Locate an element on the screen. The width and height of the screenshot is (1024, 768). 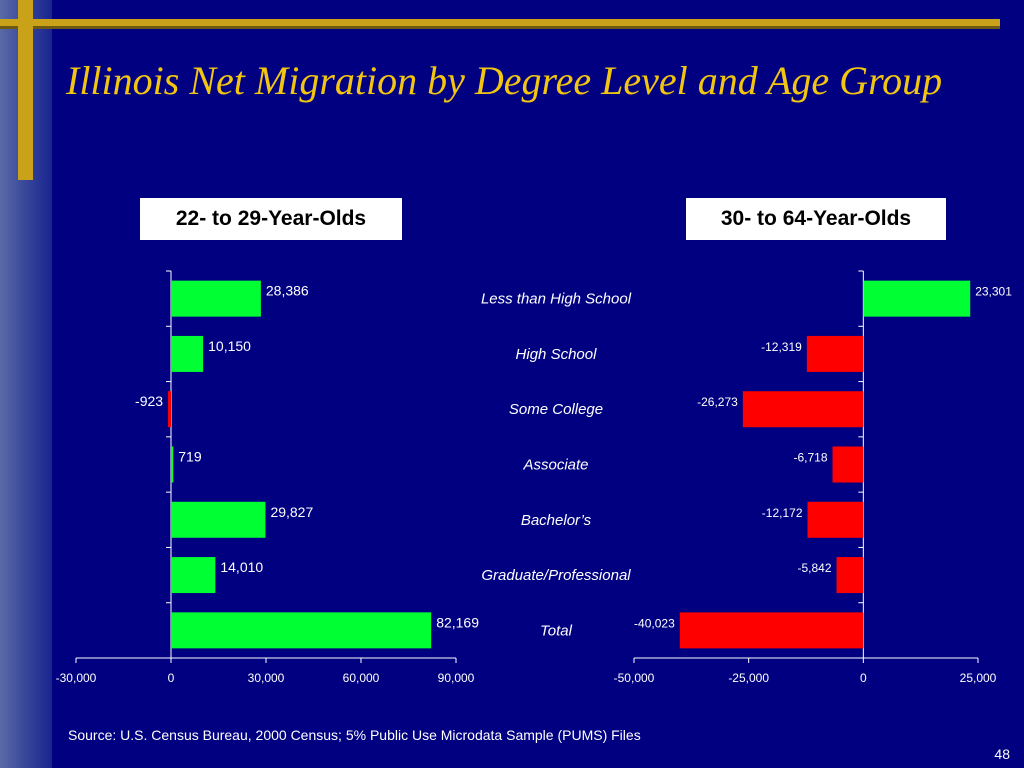
right-x-tick-label: -50,000 is located at coordinates (634, 678).